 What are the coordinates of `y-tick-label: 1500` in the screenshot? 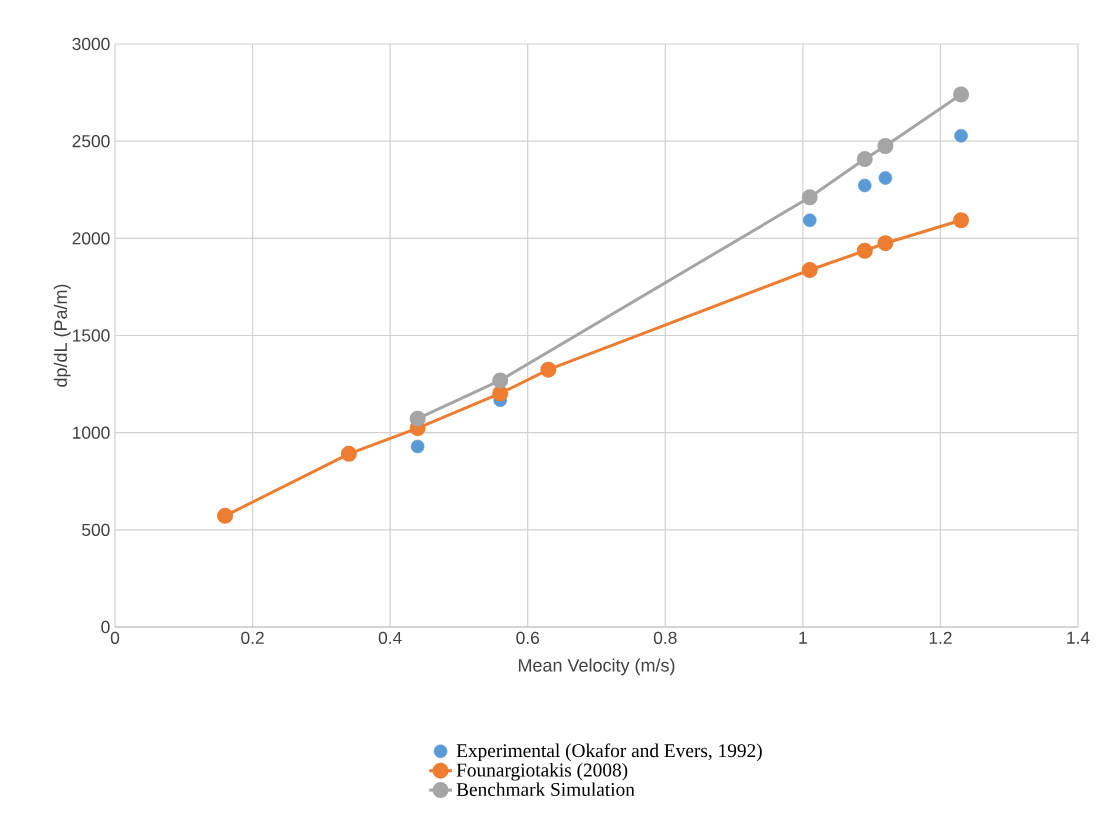 It's located at (91, 335).